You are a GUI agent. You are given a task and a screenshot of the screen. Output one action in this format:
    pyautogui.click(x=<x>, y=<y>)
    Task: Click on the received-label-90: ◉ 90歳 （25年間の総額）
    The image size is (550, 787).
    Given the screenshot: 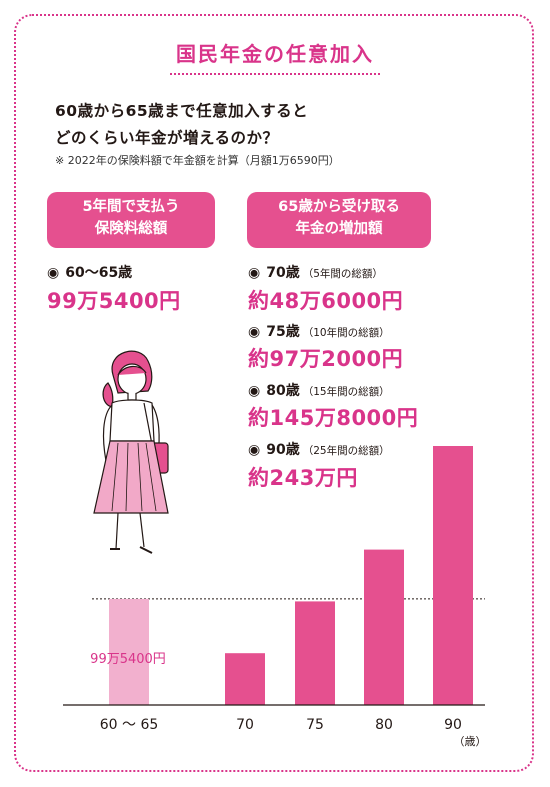 What is the action you would take?
    pyautogui.click(x=319, y=449)
    